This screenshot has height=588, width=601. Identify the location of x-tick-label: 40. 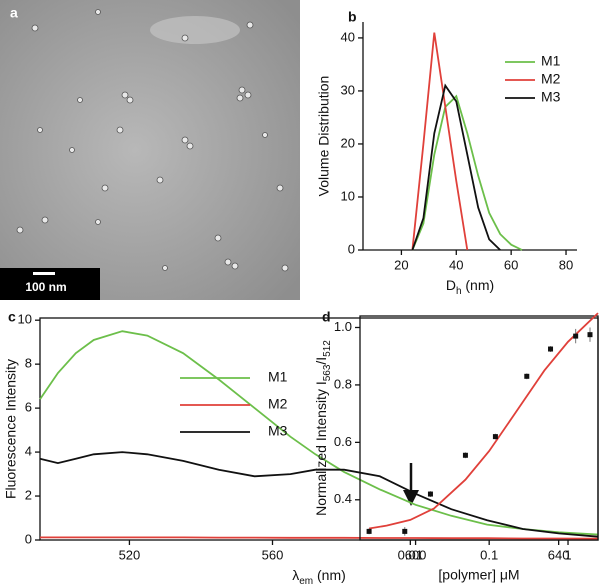
(456, 264).